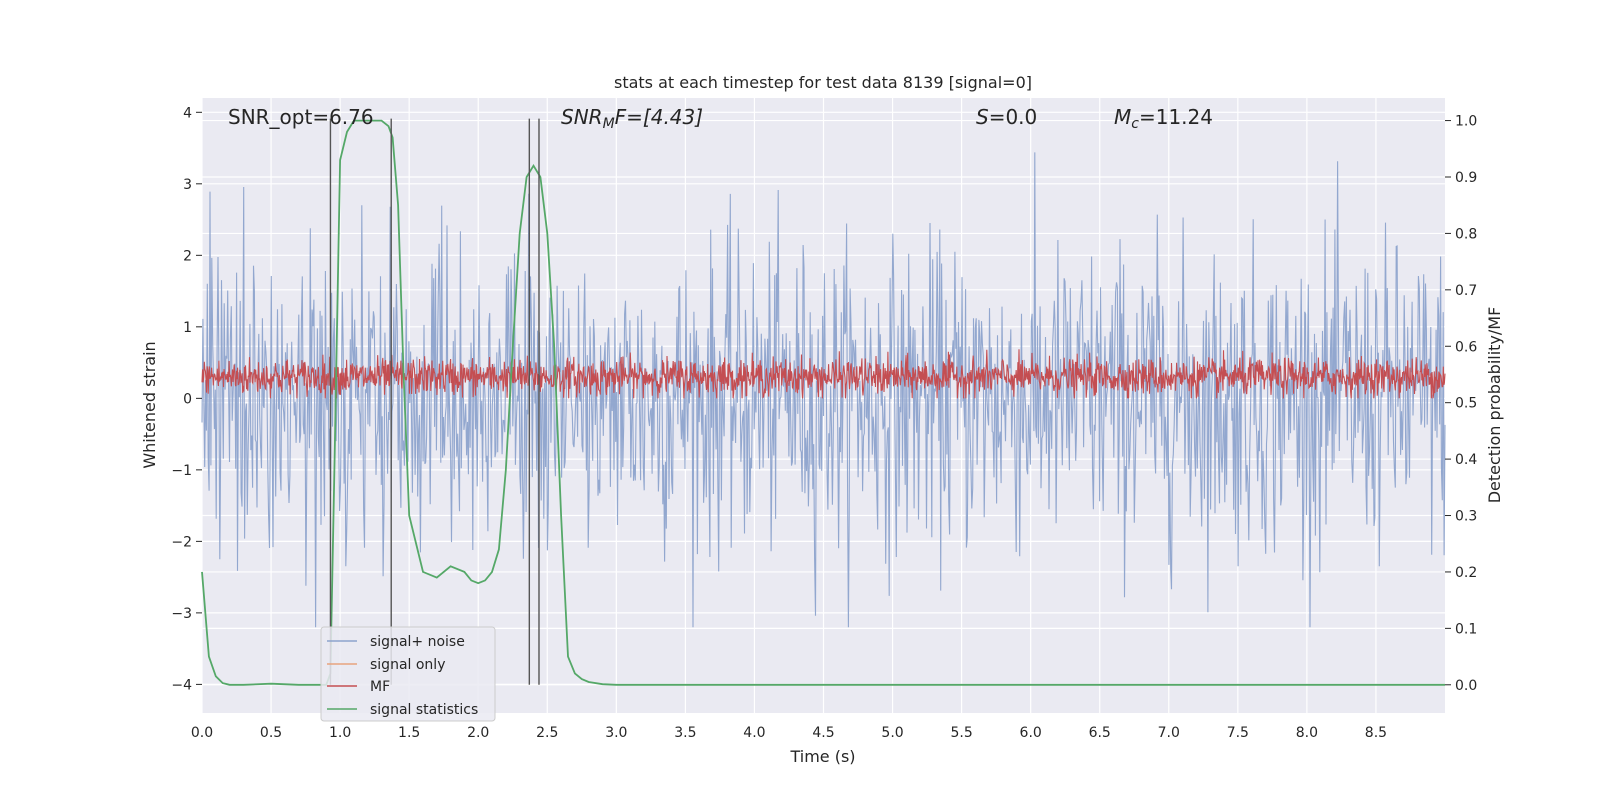 This screenshot has width=1600, height=800. Describe the element at coordinates (582, 117) in the screenshot. I see `annotation-snr-mf-main: SNR` at that location.